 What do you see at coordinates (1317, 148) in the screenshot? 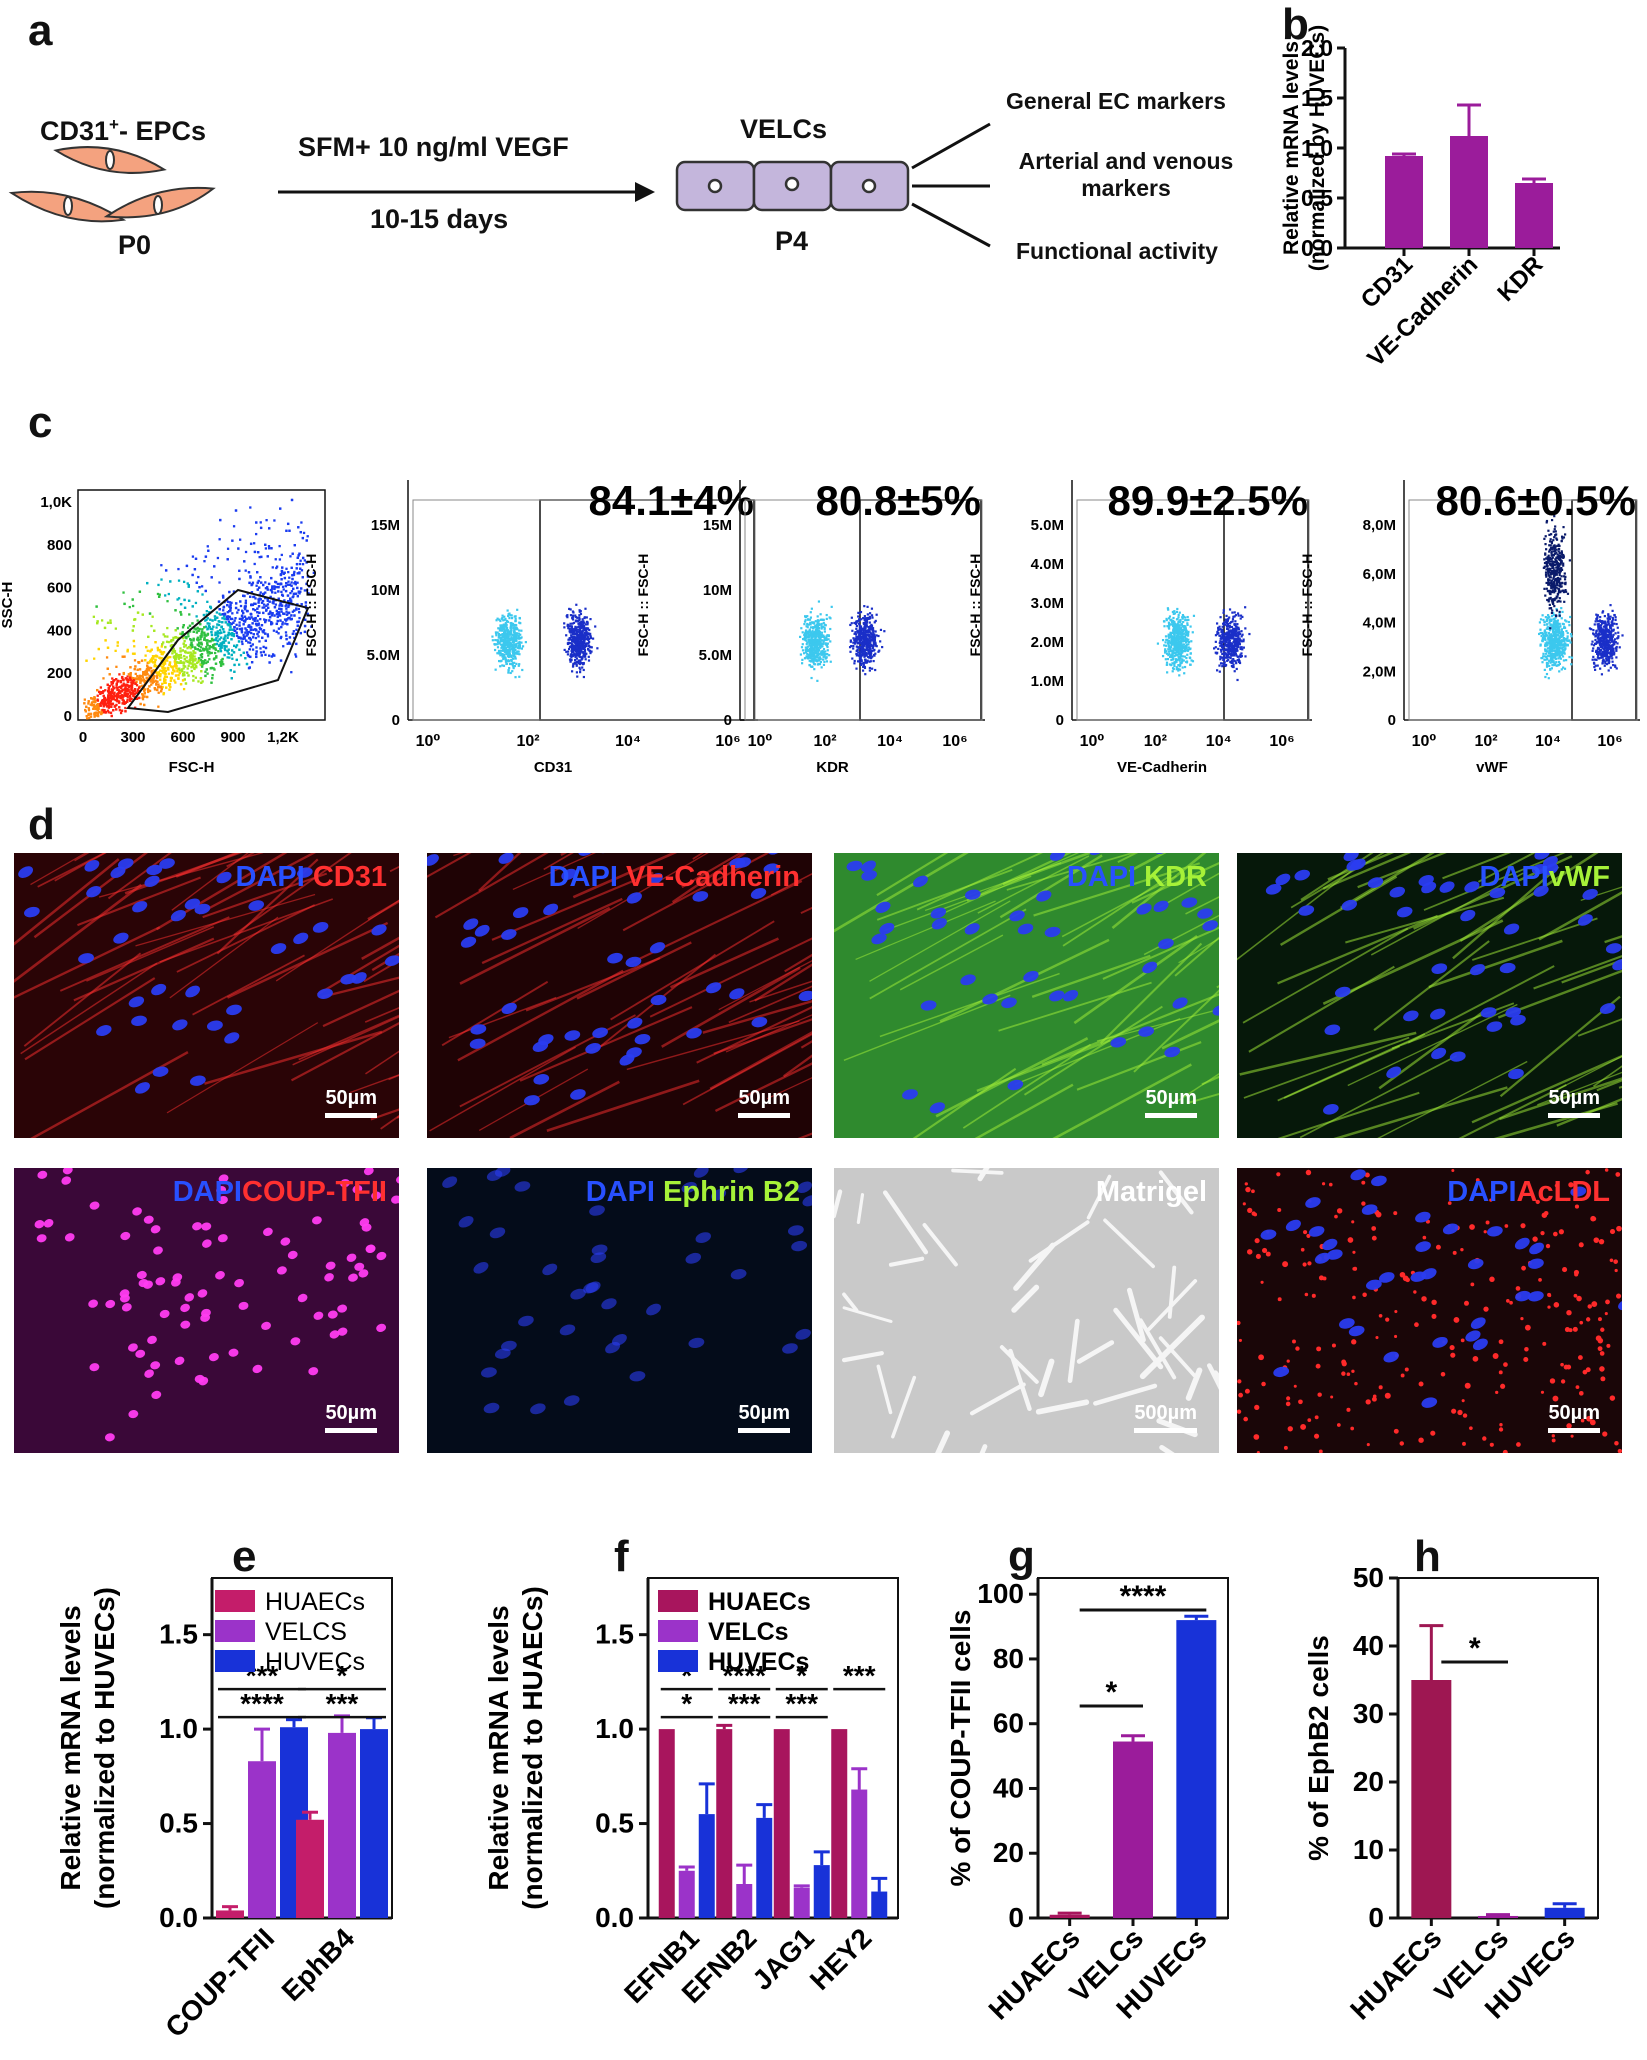
I see `b-y-tick-label: 1.0` at bounding box center [1317, 148].